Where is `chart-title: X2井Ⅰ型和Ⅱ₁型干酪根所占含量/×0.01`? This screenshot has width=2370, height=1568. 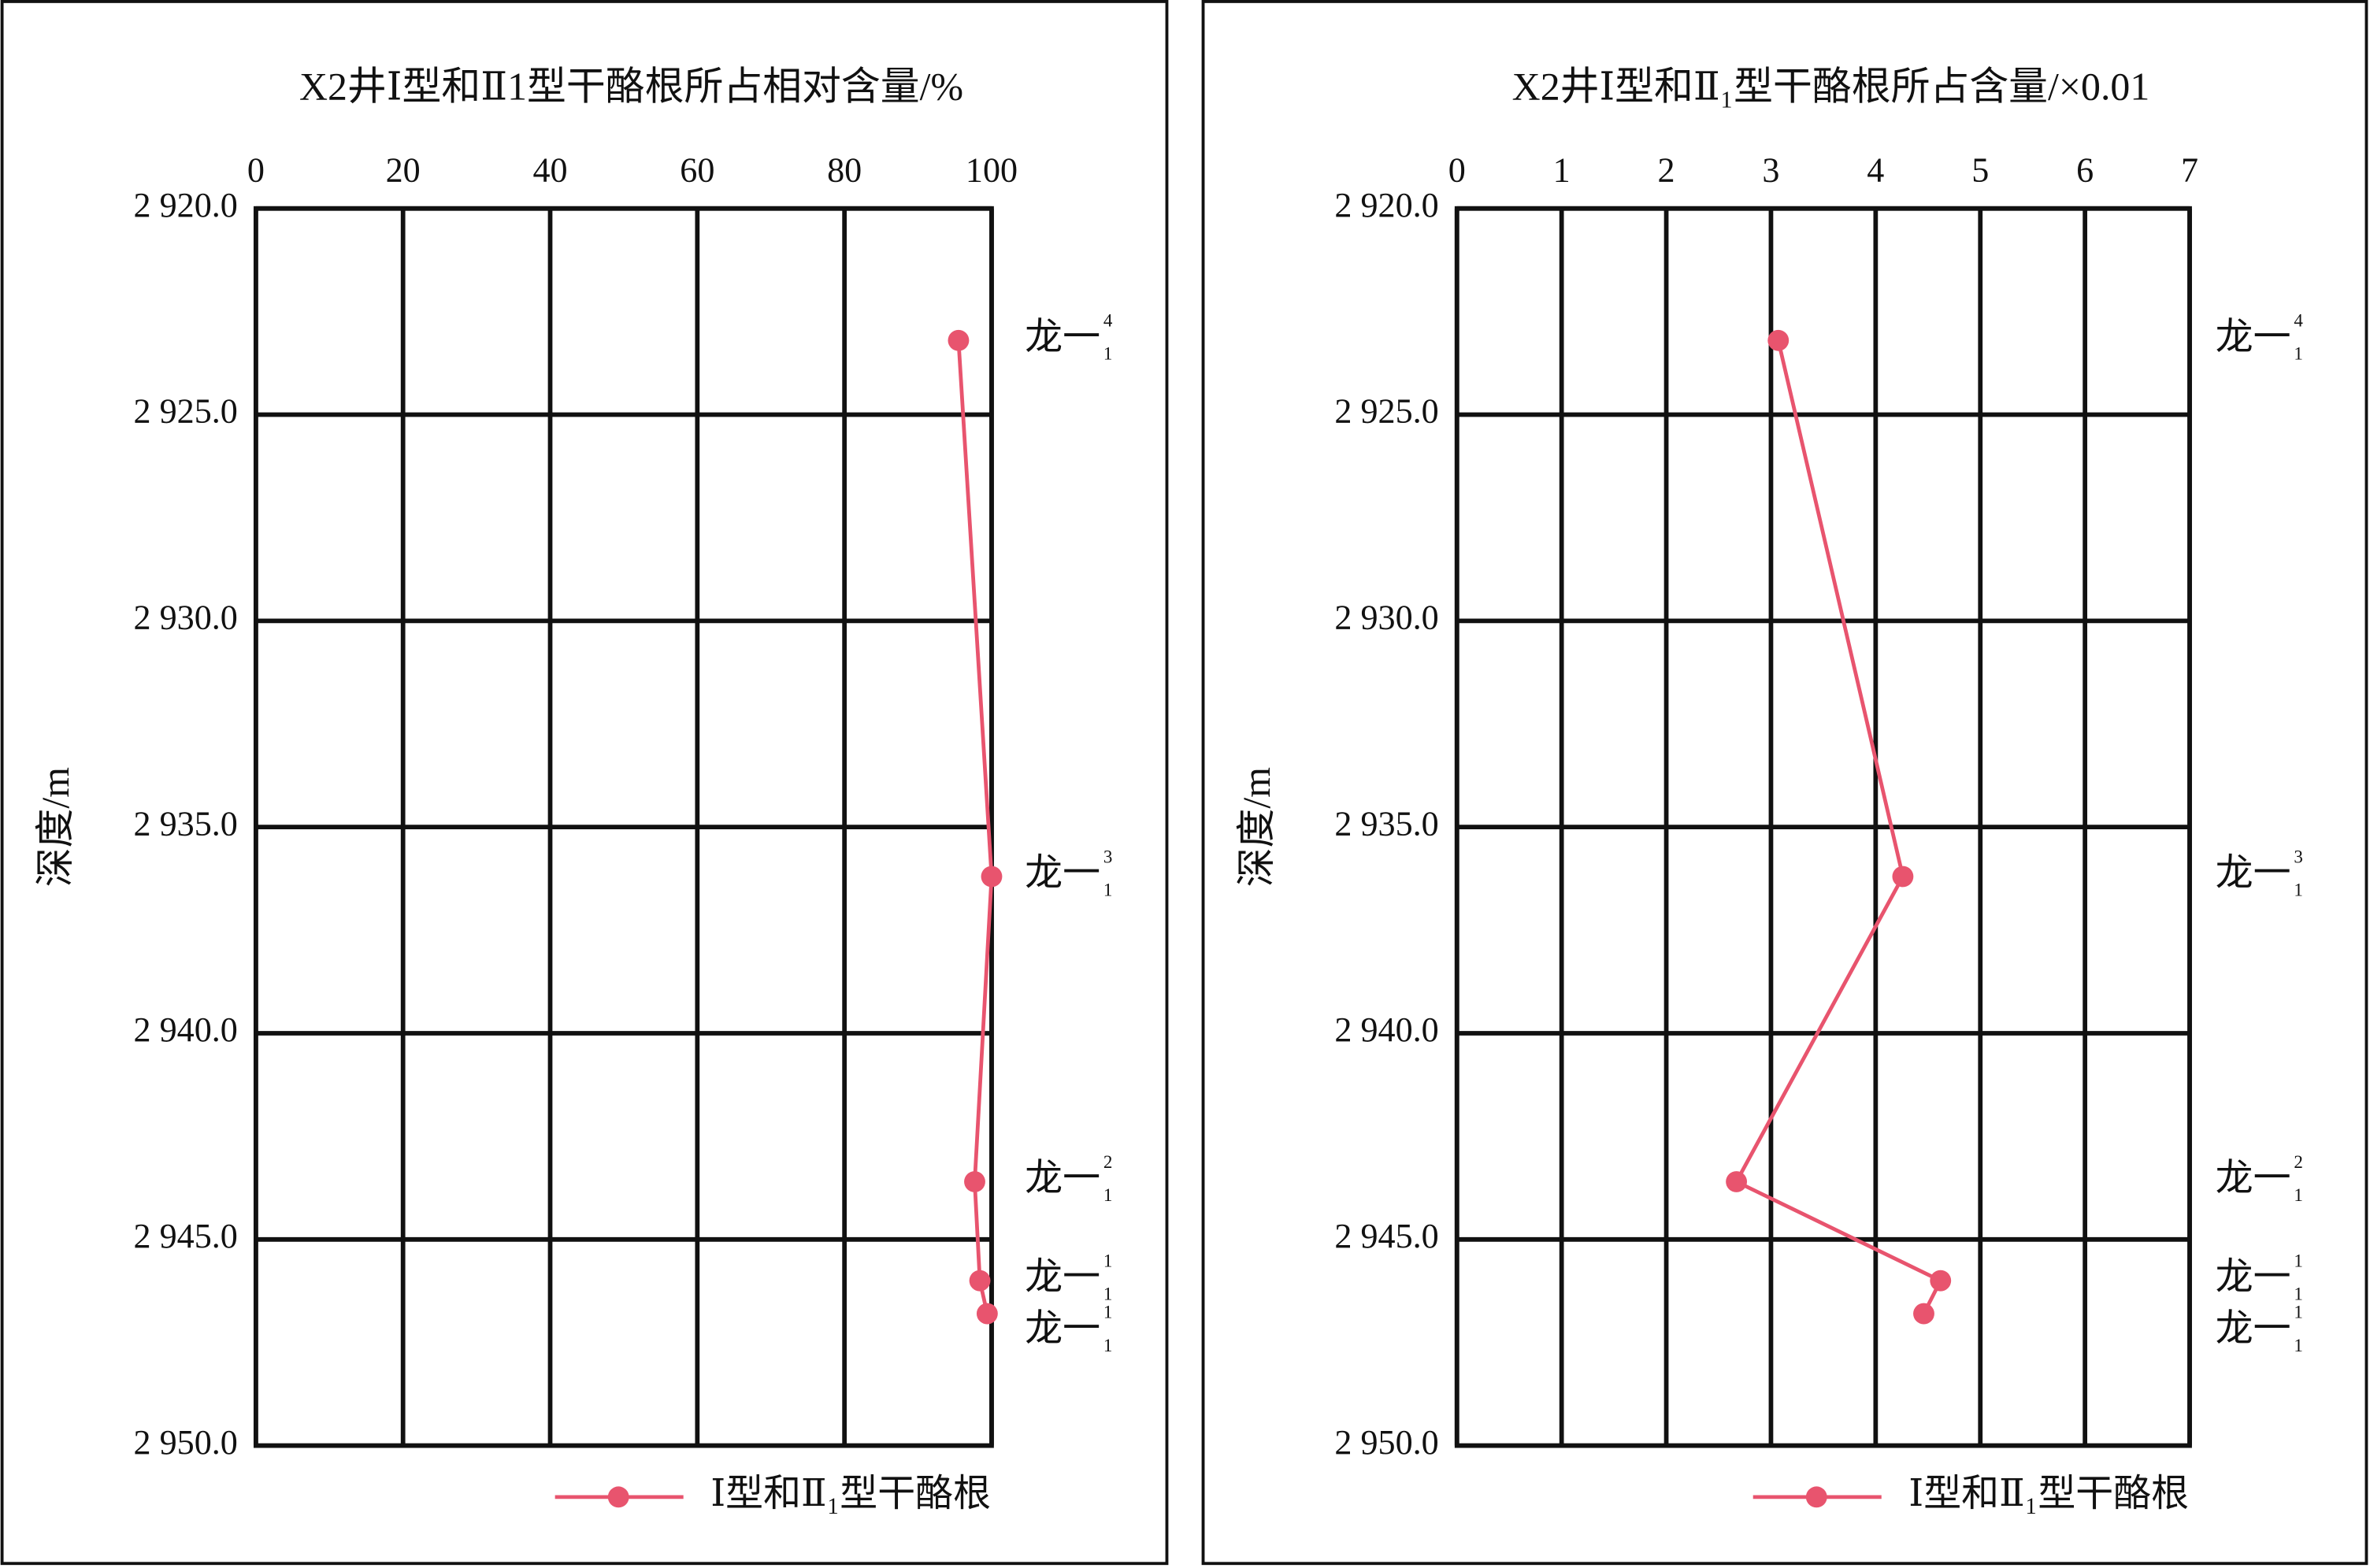
chart-title: X2井Ⅰ型和Ⅱ₁型干酪根所占含量/×0.01 is located at coordinates (1831, 87).